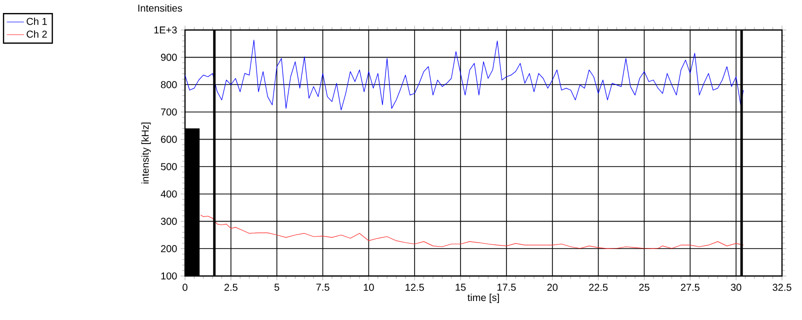 This screenshot has width=802, height=320. What do you see at coordinates (146, 153) in the screenshot?
I see `y-axis-title: intensity [kHz]` at bounding box center [146, 153].